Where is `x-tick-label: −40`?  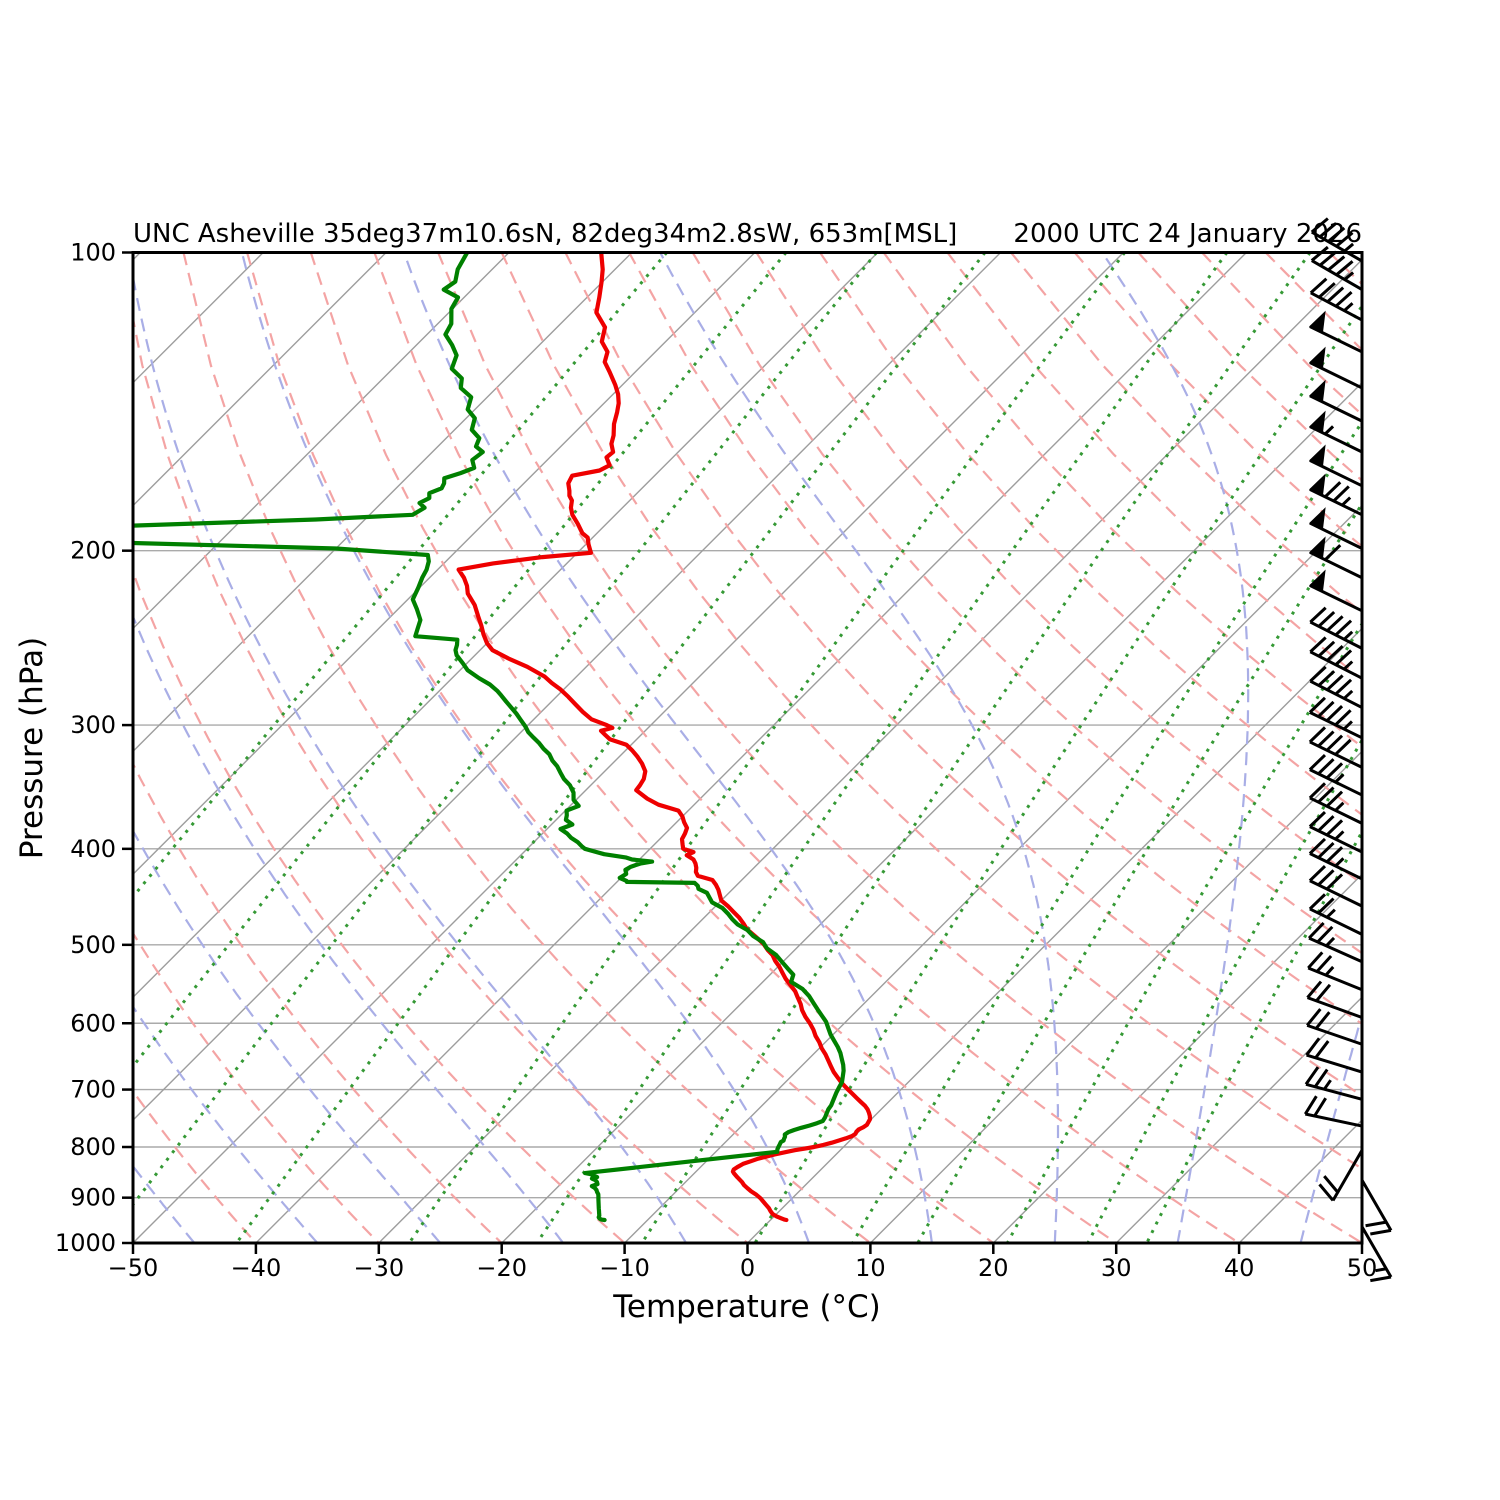
x-tick-label: −40 is located at coordinates (256, 1268).